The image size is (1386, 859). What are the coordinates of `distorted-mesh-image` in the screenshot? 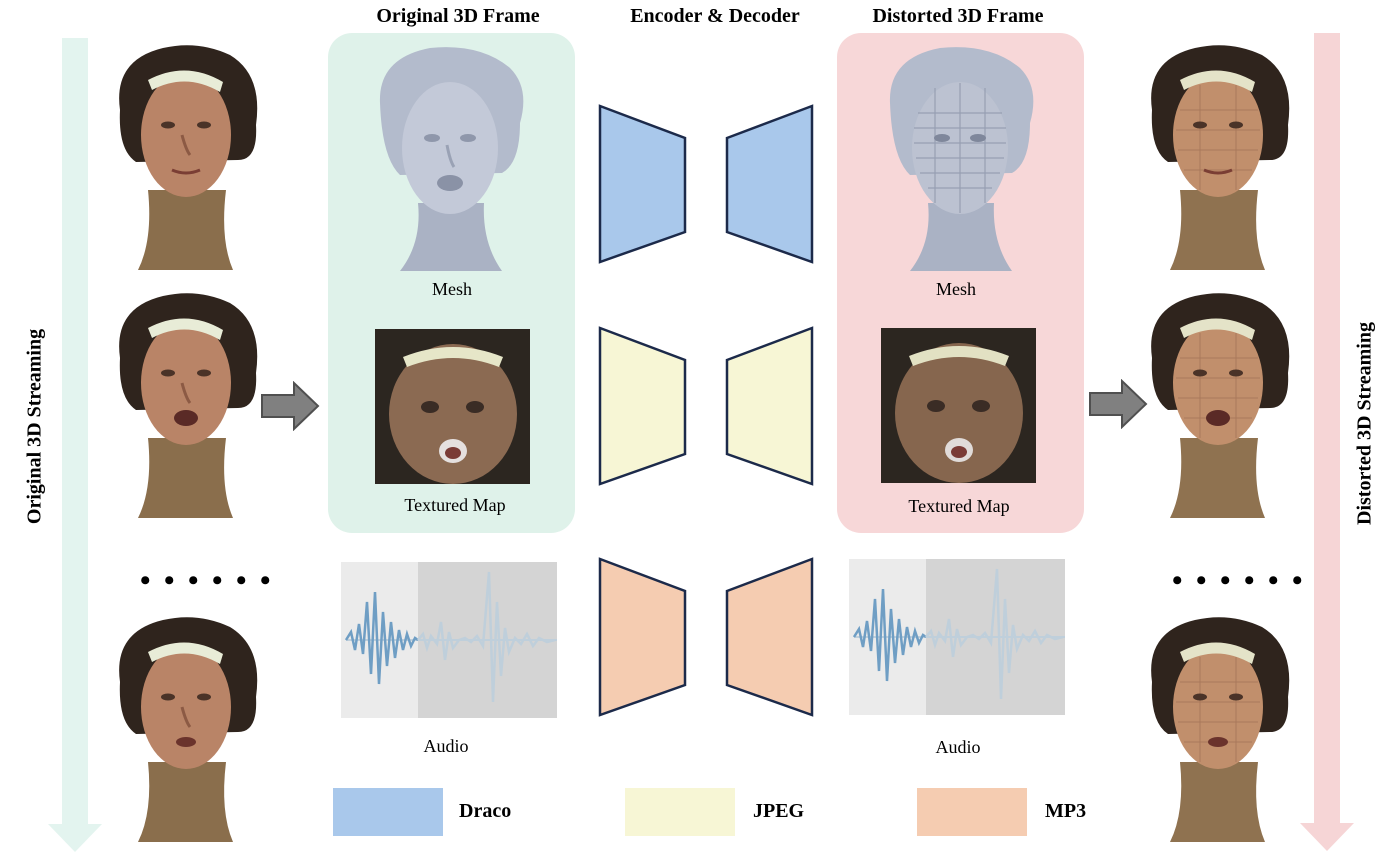 It's located at (961, 159).